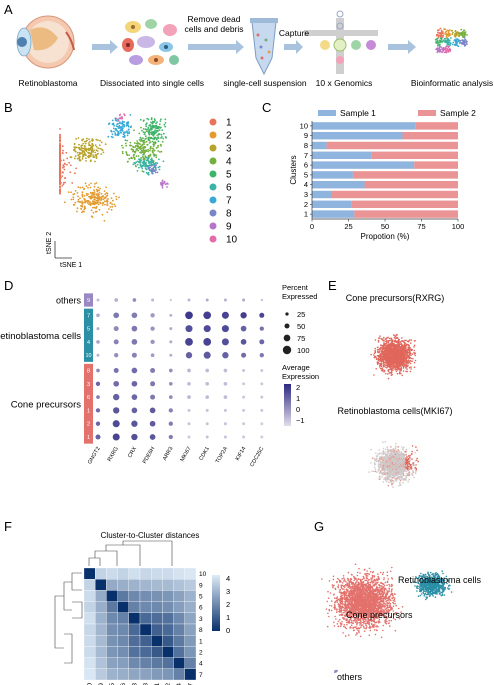 This screenshot has width=494, height=685. I want to click on dot-4-CRX, so click(134, 342).